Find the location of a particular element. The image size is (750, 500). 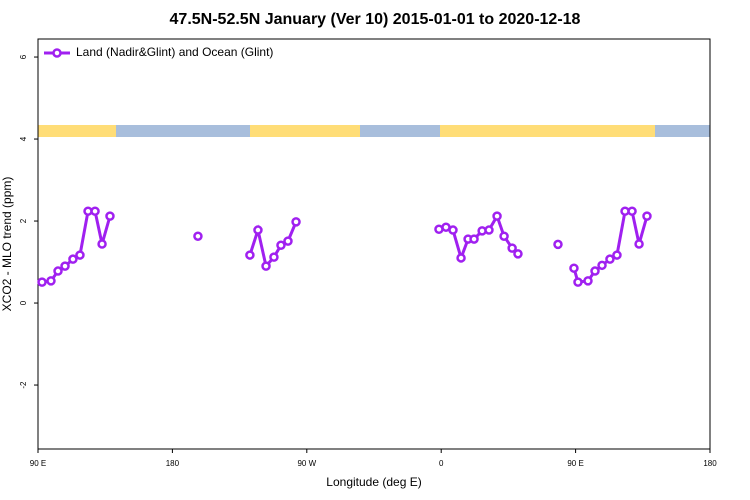

y-tick-label: 2 is located at coordinates (23, 220).